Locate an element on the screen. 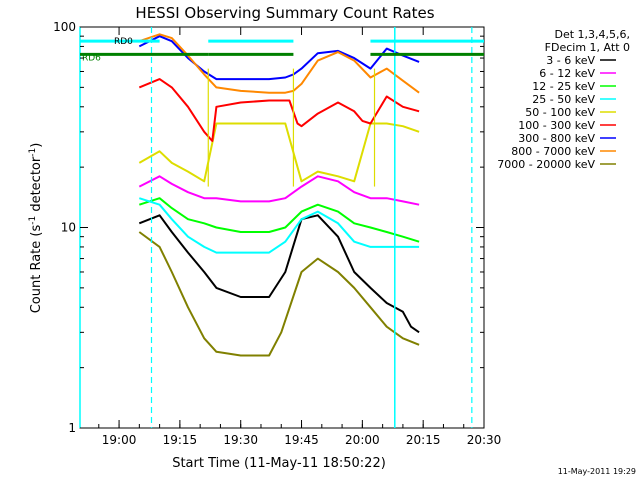 This screenshot has height=480, width=640. y-axis-label-part-5: ) is located at coordinates (36, 145).